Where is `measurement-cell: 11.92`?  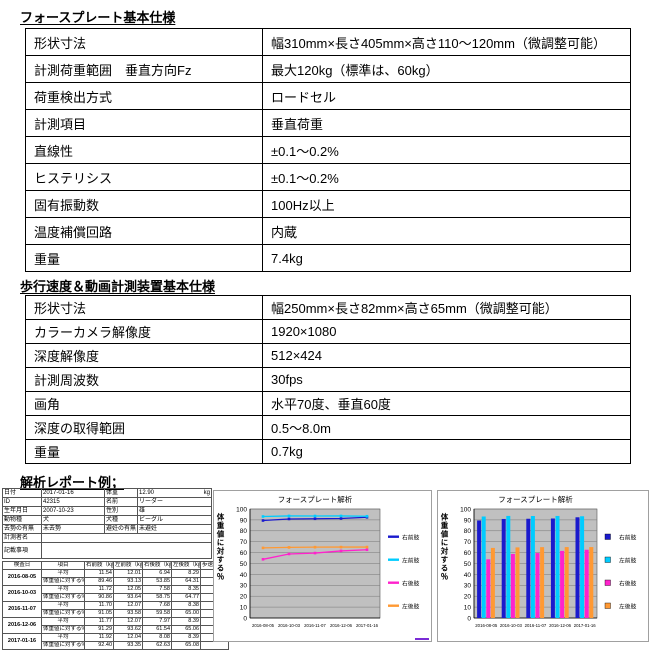 measurement-cell: 11.92 is located at coordinates (99, 637).